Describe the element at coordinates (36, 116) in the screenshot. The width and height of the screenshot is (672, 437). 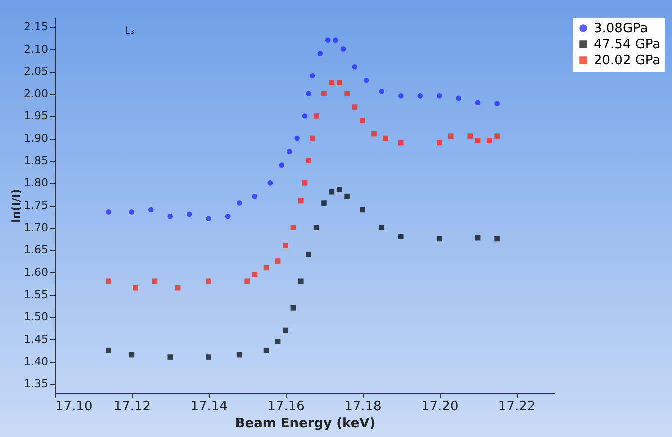
I see `y-tick-label: 1.95` at that location.